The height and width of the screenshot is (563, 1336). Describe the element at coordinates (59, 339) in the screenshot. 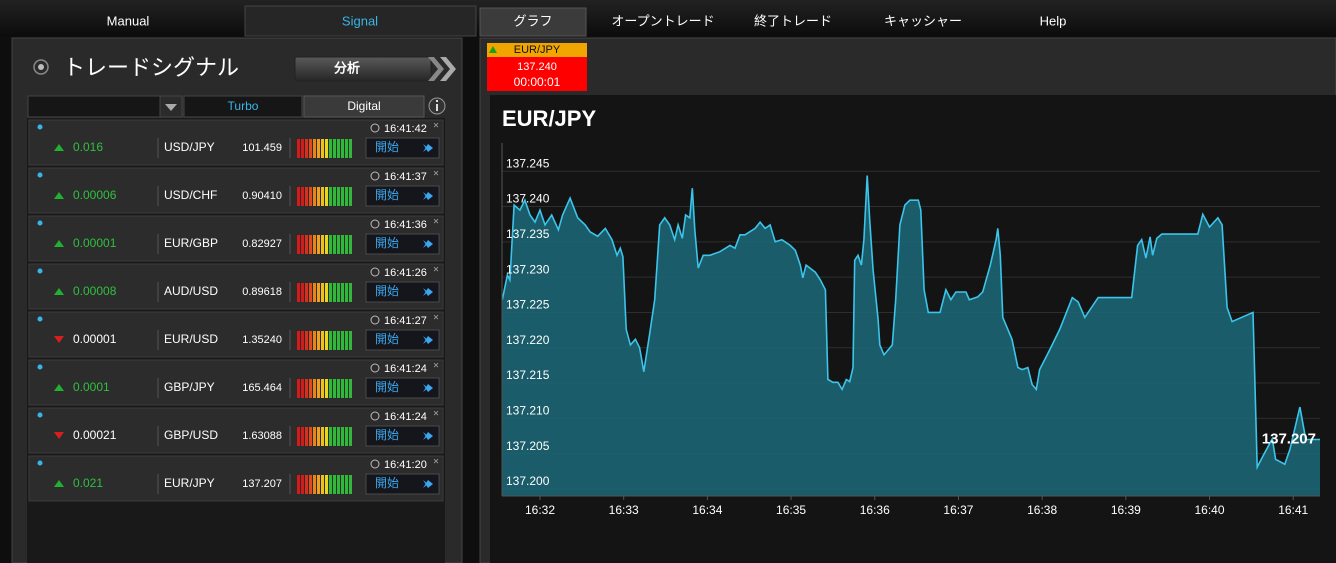

I see `arrow-down` at that location.